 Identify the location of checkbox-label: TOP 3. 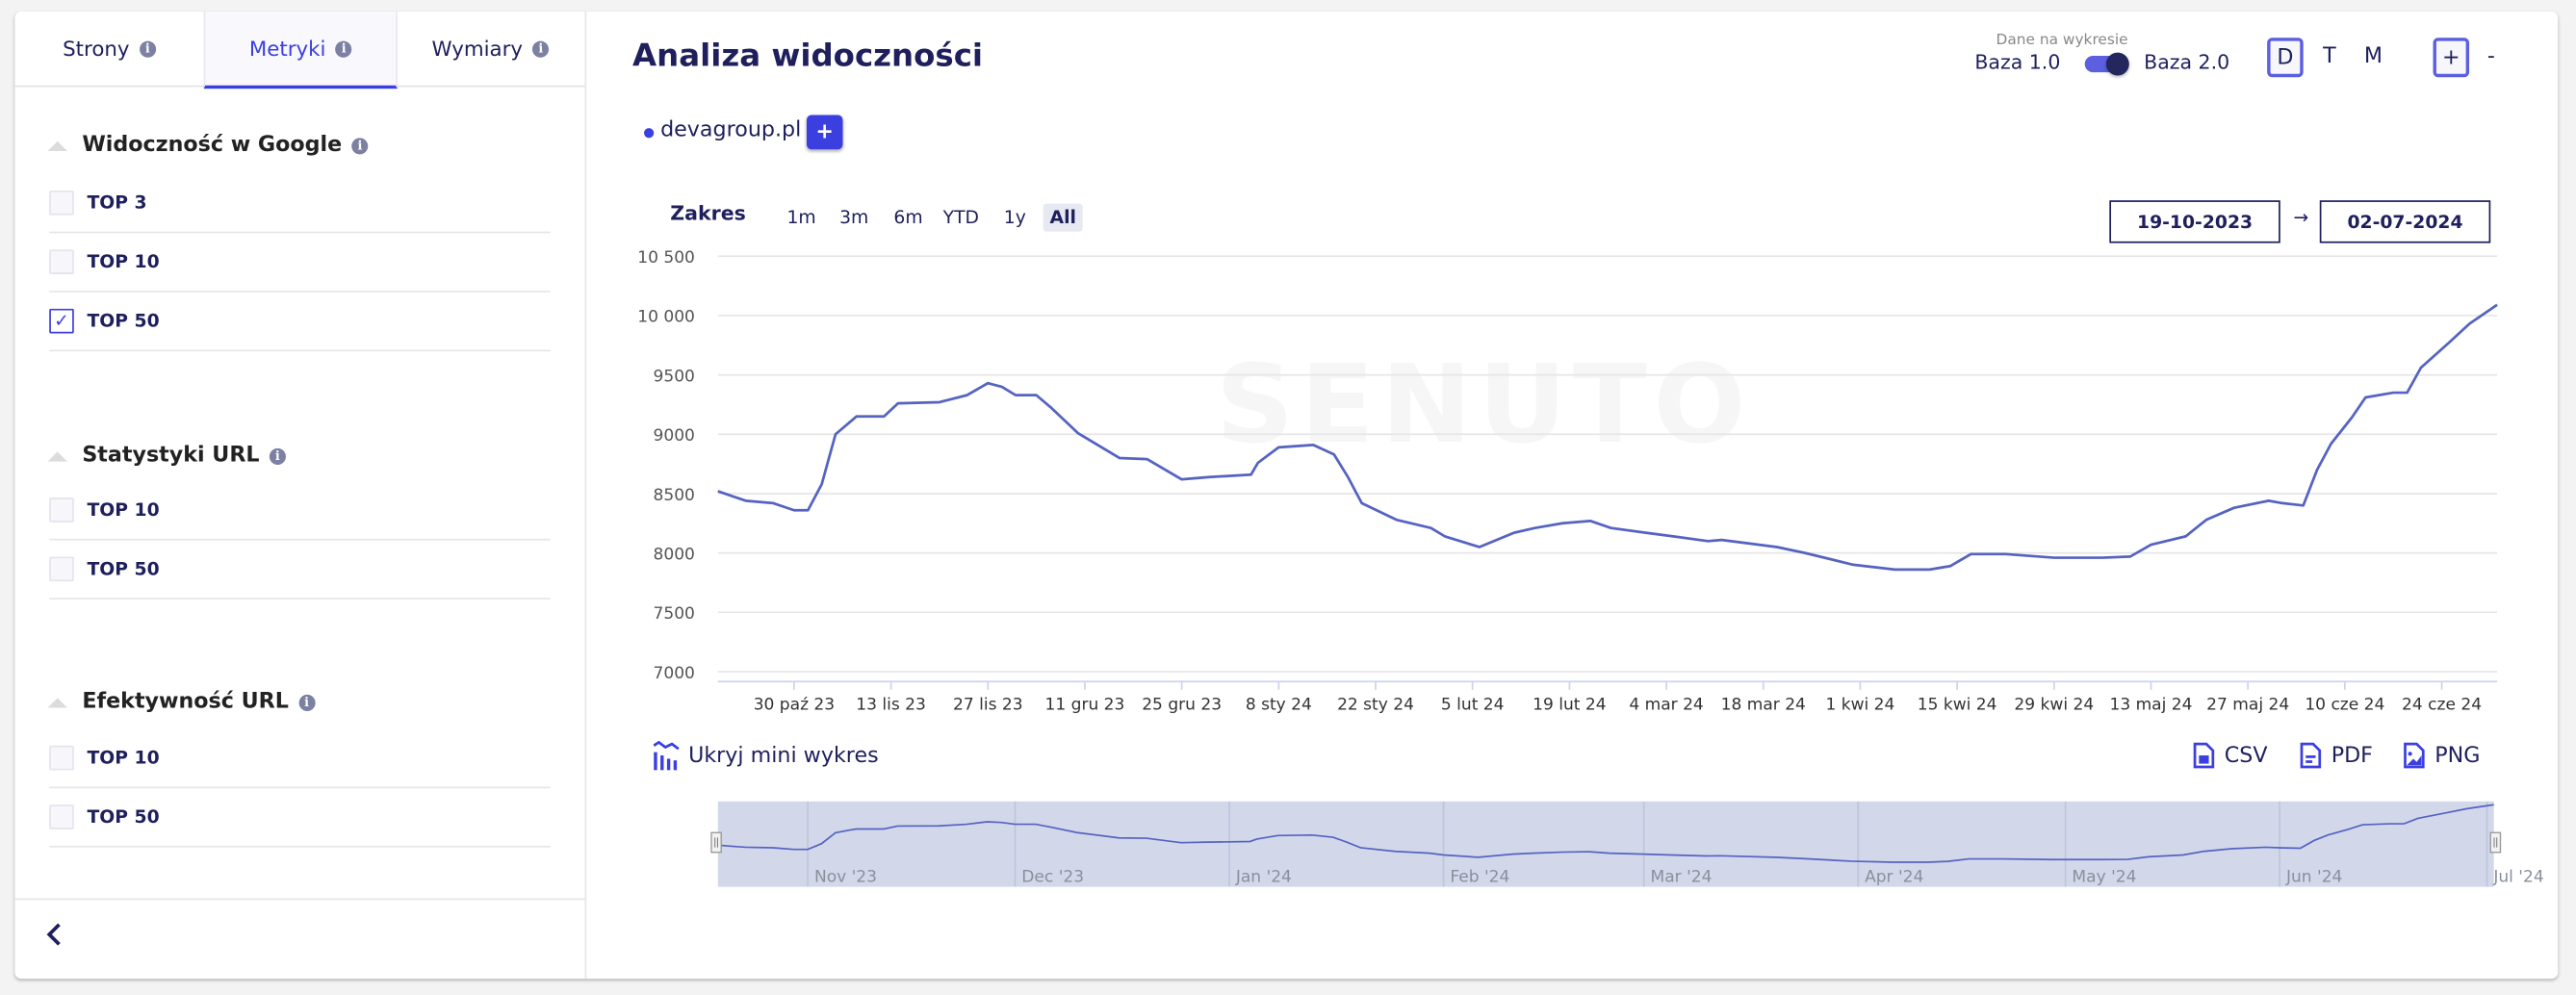
(117, 202).